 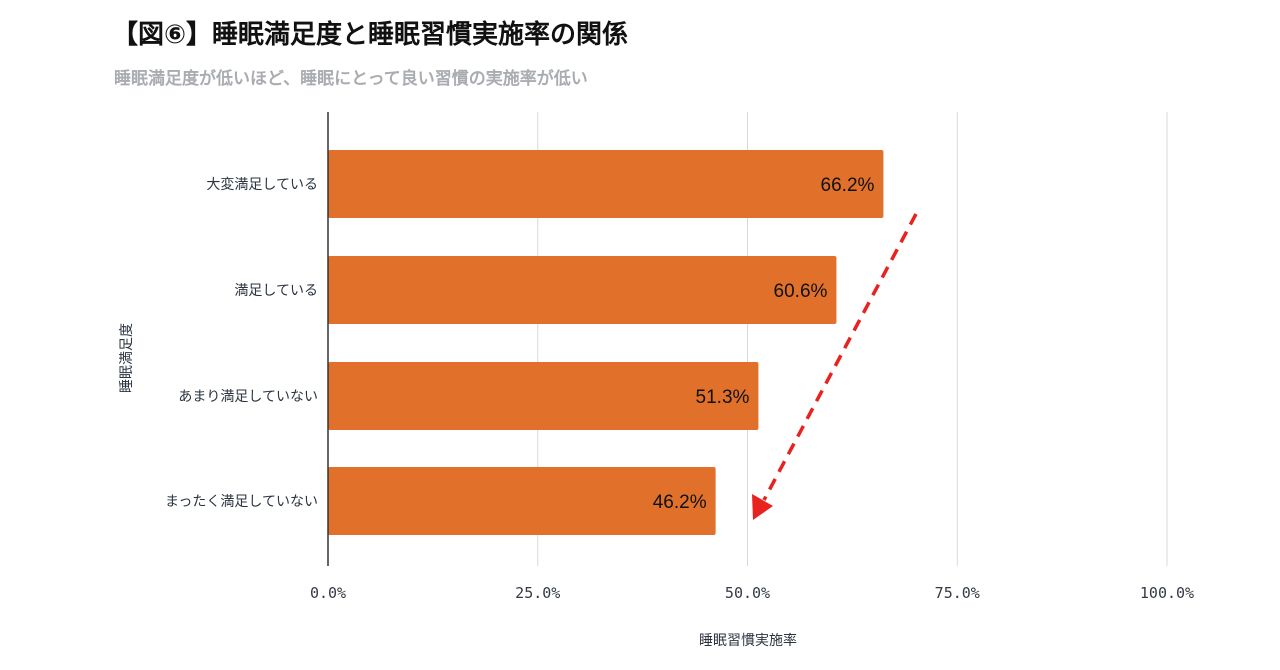 I want to click on data-label: 51.3%, so click(x=723, y=397).